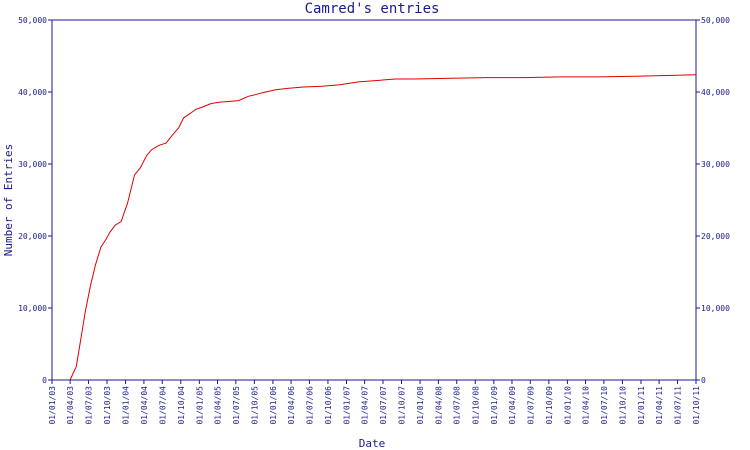  Describe the element at coordinates (309, 405) in the screenshot. I see `x-tick-label: 01/07/06` at that location.